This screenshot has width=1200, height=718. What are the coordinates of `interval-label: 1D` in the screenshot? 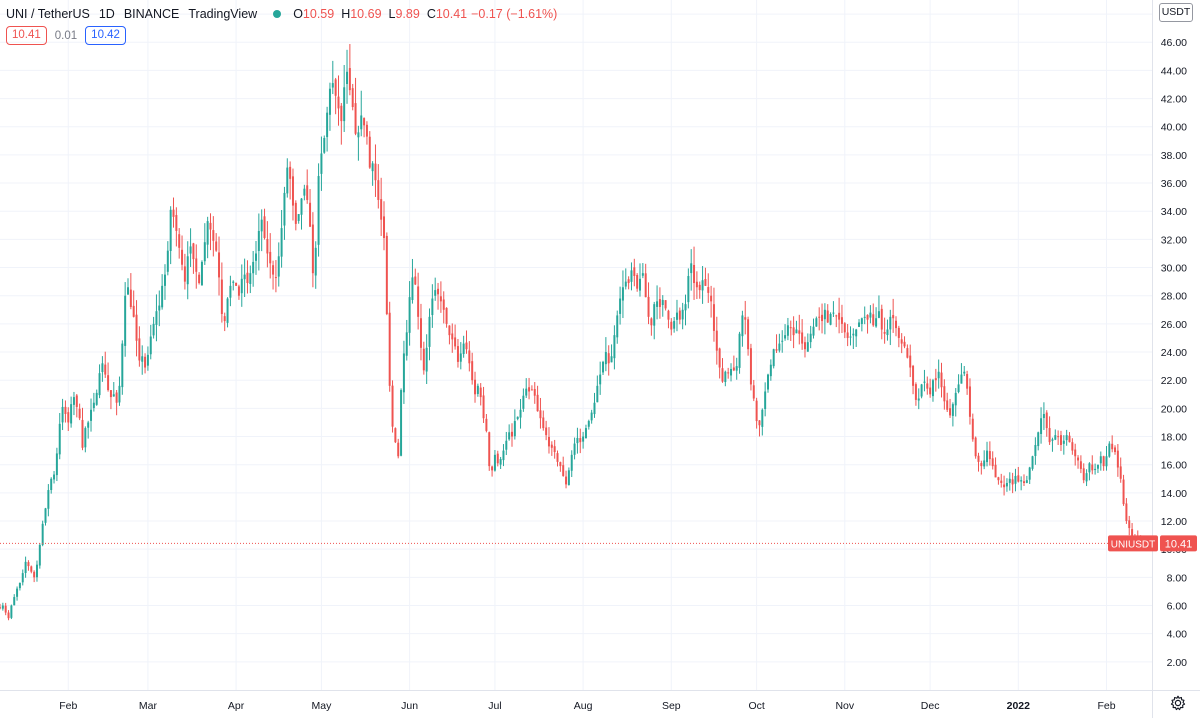 It's located at (106, 14).